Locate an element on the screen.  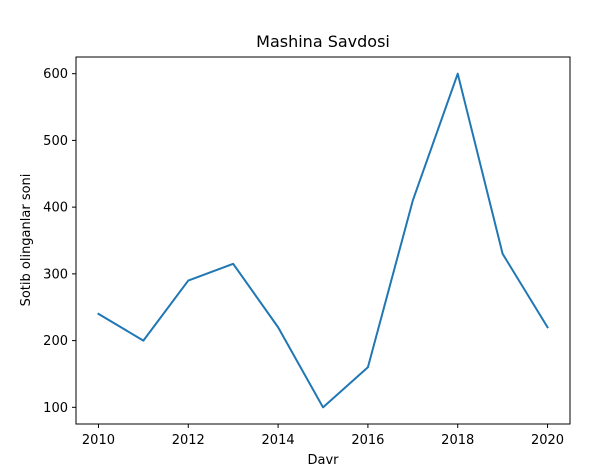
y-tick-label: 500 is located at coordinates (55, 141).